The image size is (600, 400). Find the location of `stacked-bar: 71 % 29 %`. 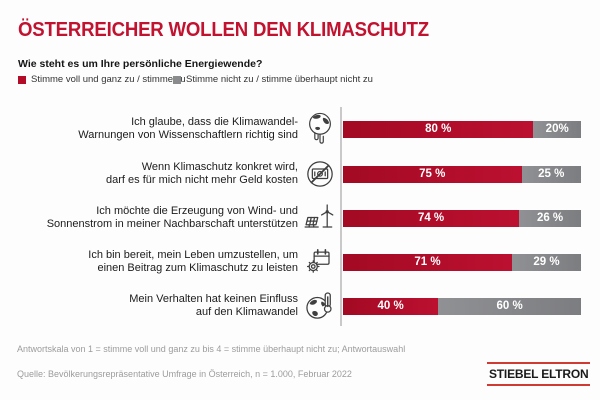

stacked-bar: 71 % 29 % is located at coordinates (462, 262).